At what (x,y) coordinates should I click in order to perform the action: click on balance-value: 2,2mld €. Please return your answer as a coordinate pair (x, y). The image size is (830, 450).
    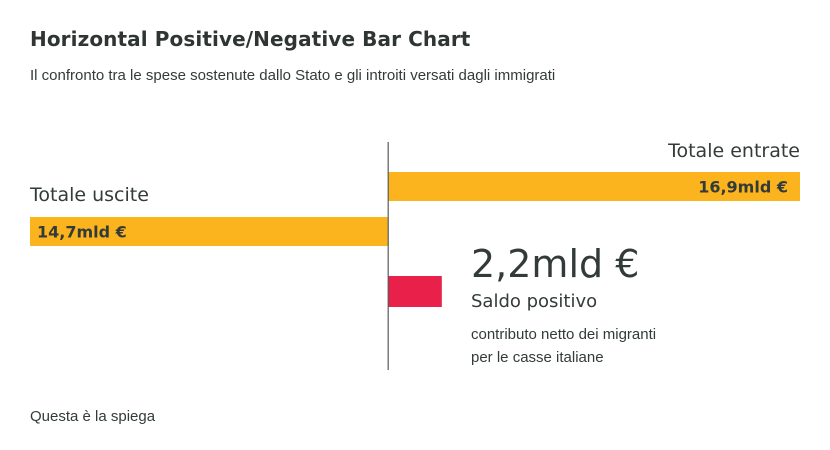
    Looking at the image, I should click on (555, 264).